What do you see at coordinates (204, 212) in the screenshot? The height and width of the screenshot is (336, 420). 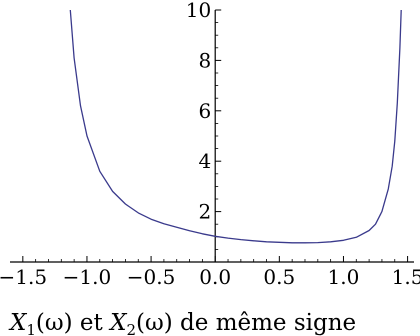 I see `y-tick-label: 2` at bounding box center [204, 212].